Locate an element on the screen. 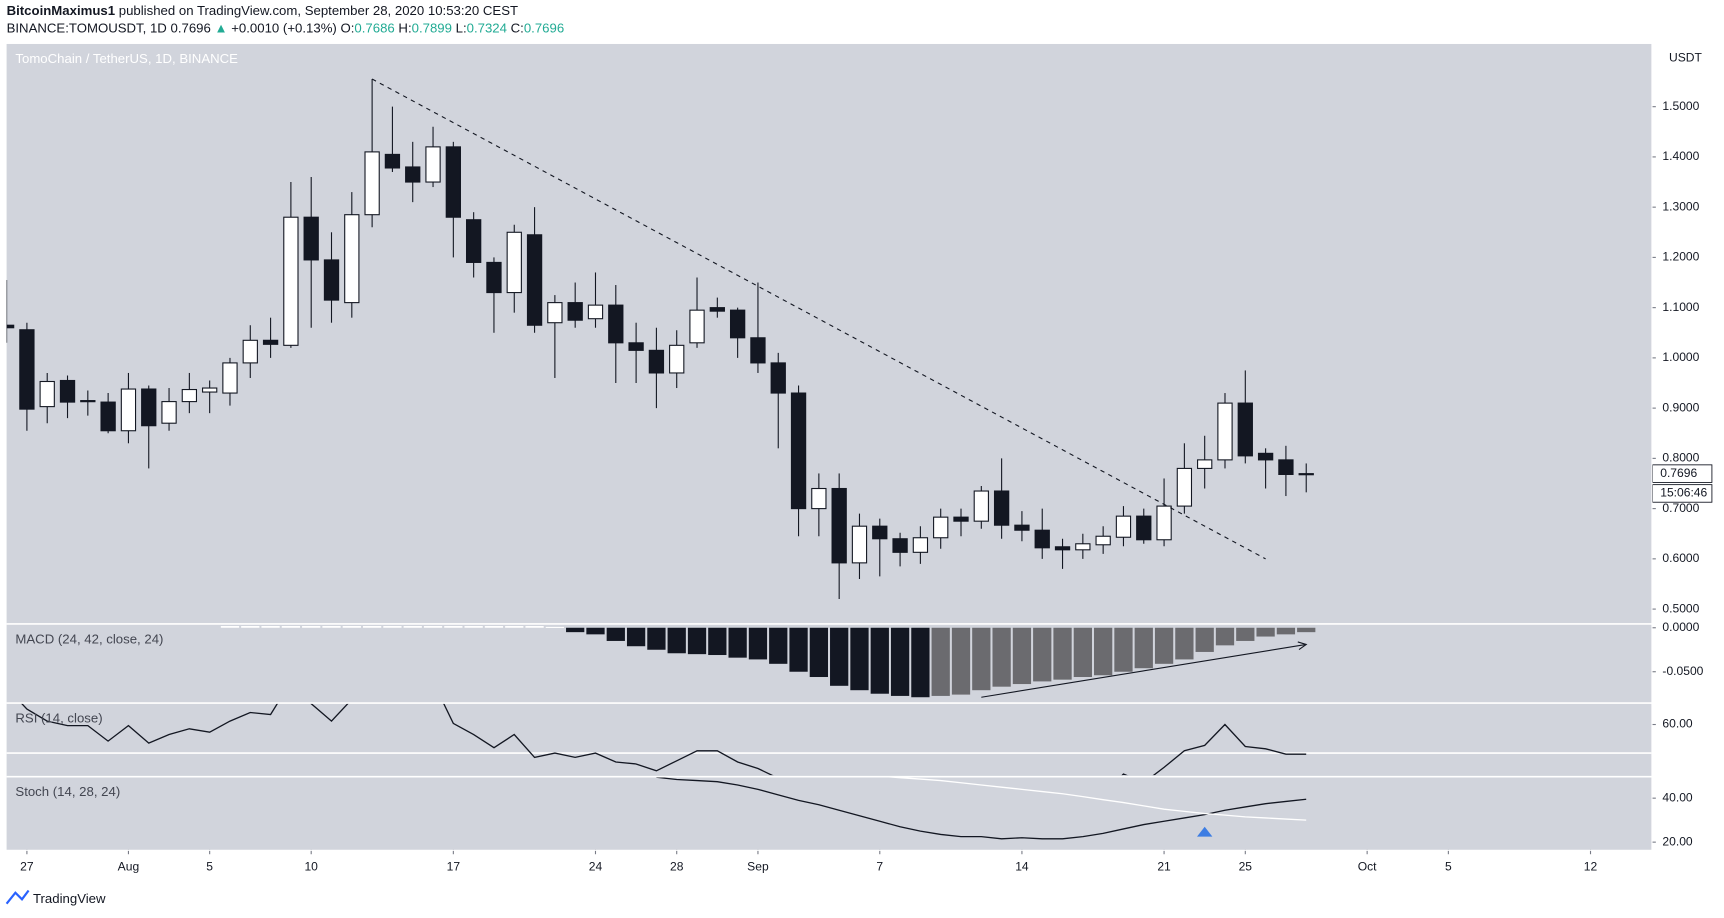 The height and width of the screenshot is (918, 1724). y-tick-label: 0.8000 is located at coordinates (1680, 458).